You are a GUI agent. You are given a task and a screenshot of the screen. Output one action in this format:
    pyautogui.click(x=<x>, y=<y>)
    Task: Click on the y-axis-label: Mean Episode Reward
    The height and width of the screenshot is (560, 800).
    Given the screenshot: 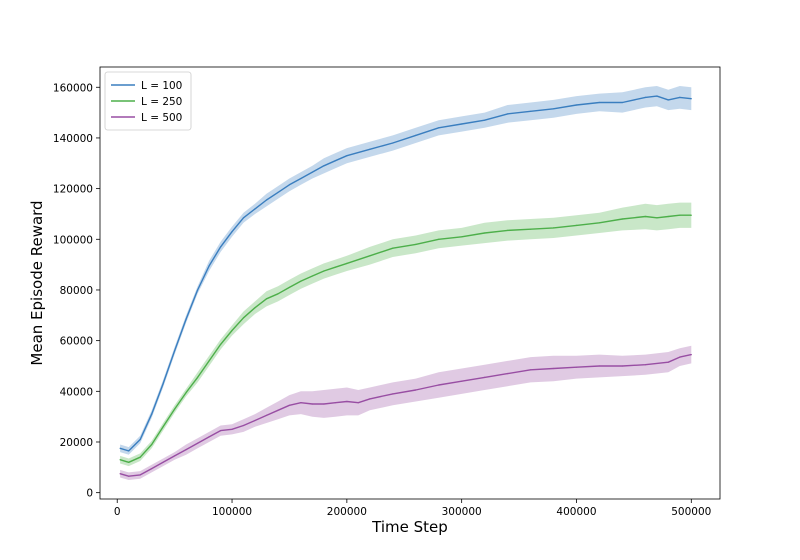 What is the action you would take?
    pyautogui.click(x=37, y=282)
    